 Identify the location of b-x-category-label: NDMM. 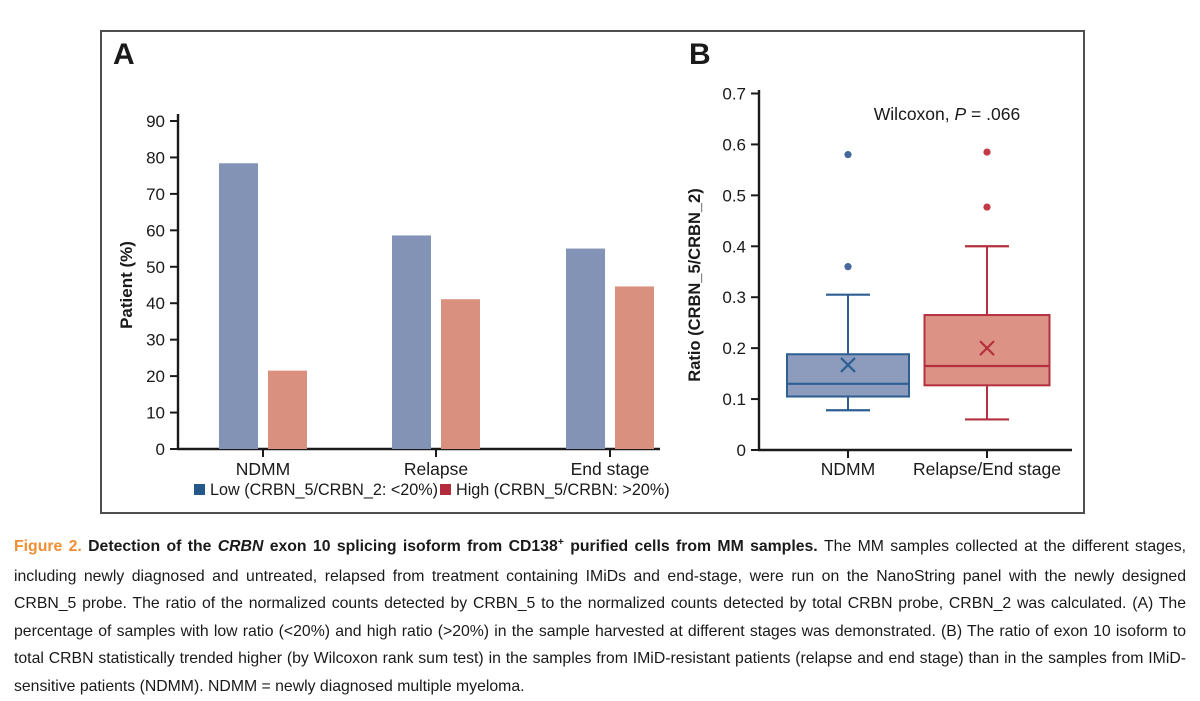
(848, 469).